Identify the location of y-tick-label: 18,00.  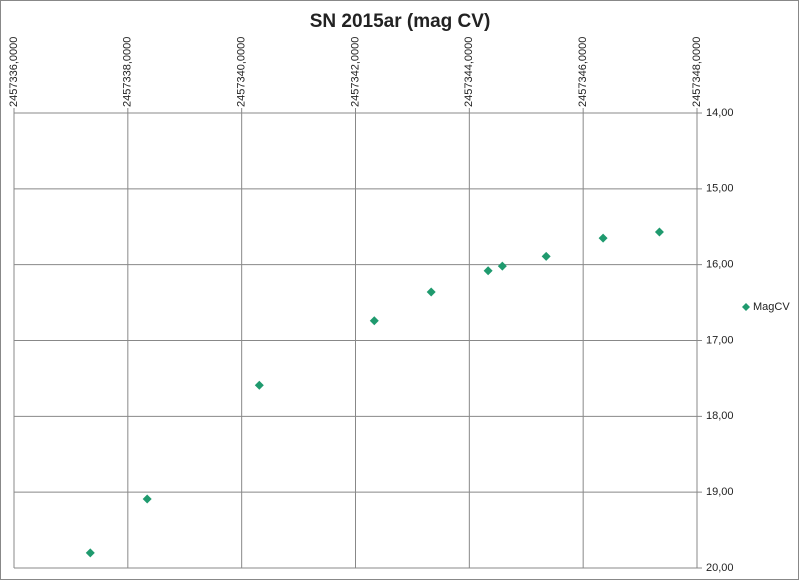
(720, 416).